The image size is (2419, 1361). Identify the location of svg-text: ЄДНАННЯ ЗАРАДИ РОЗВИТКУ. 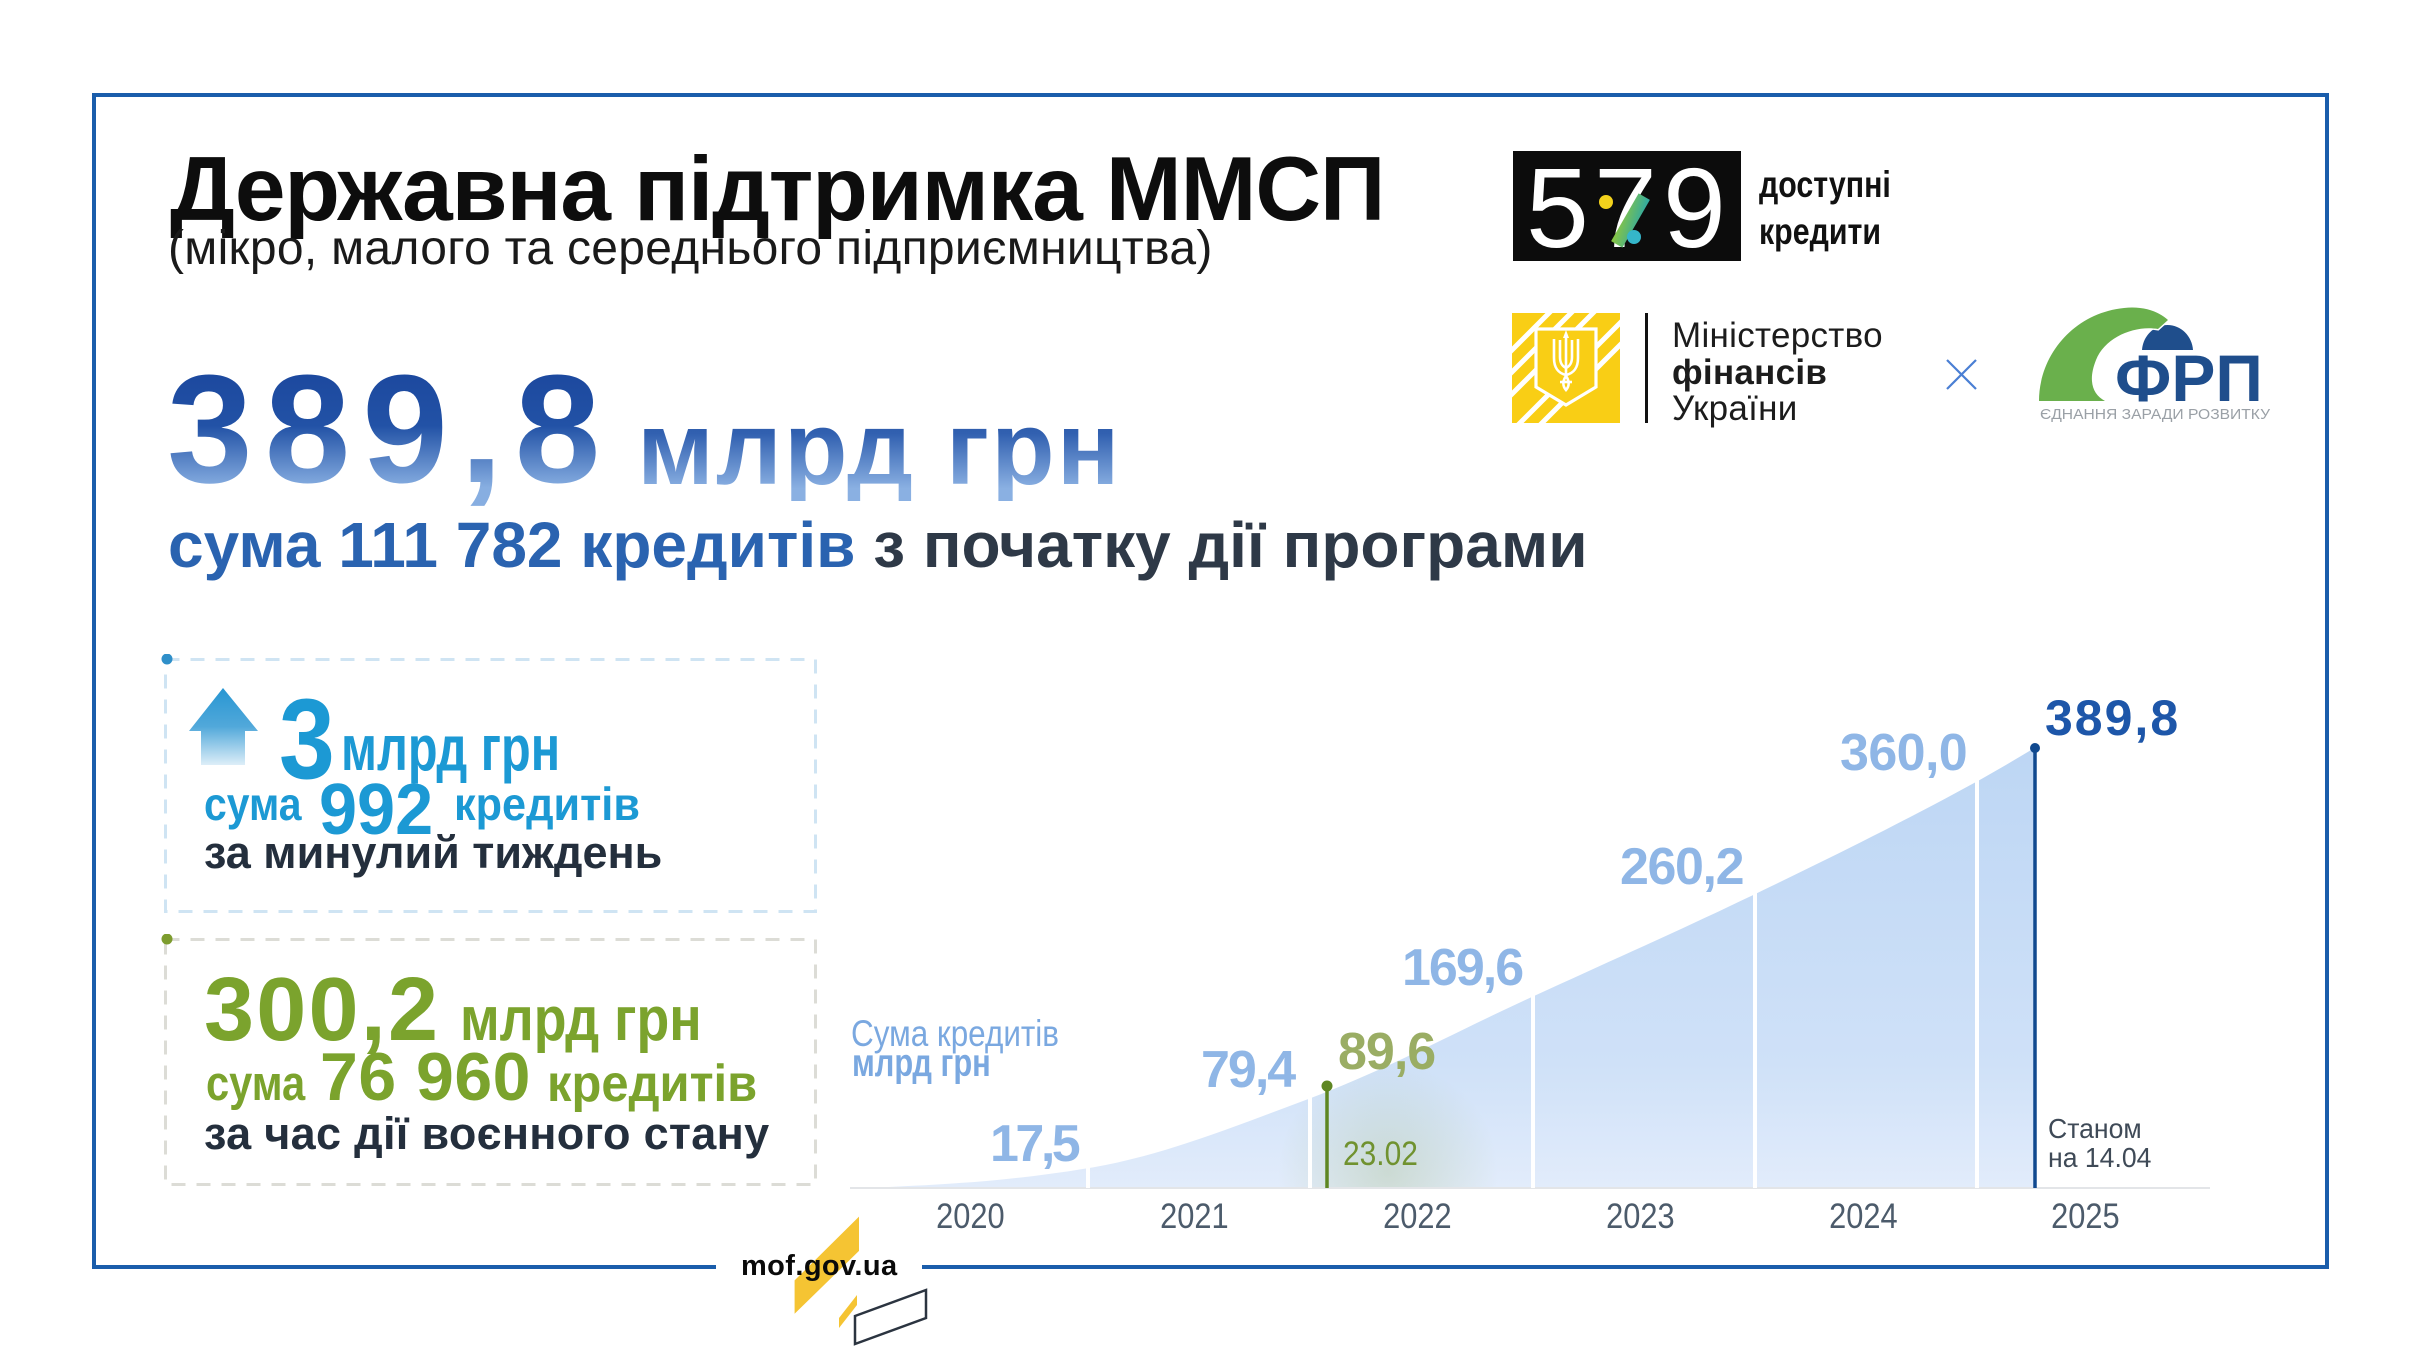
(2155, 415).